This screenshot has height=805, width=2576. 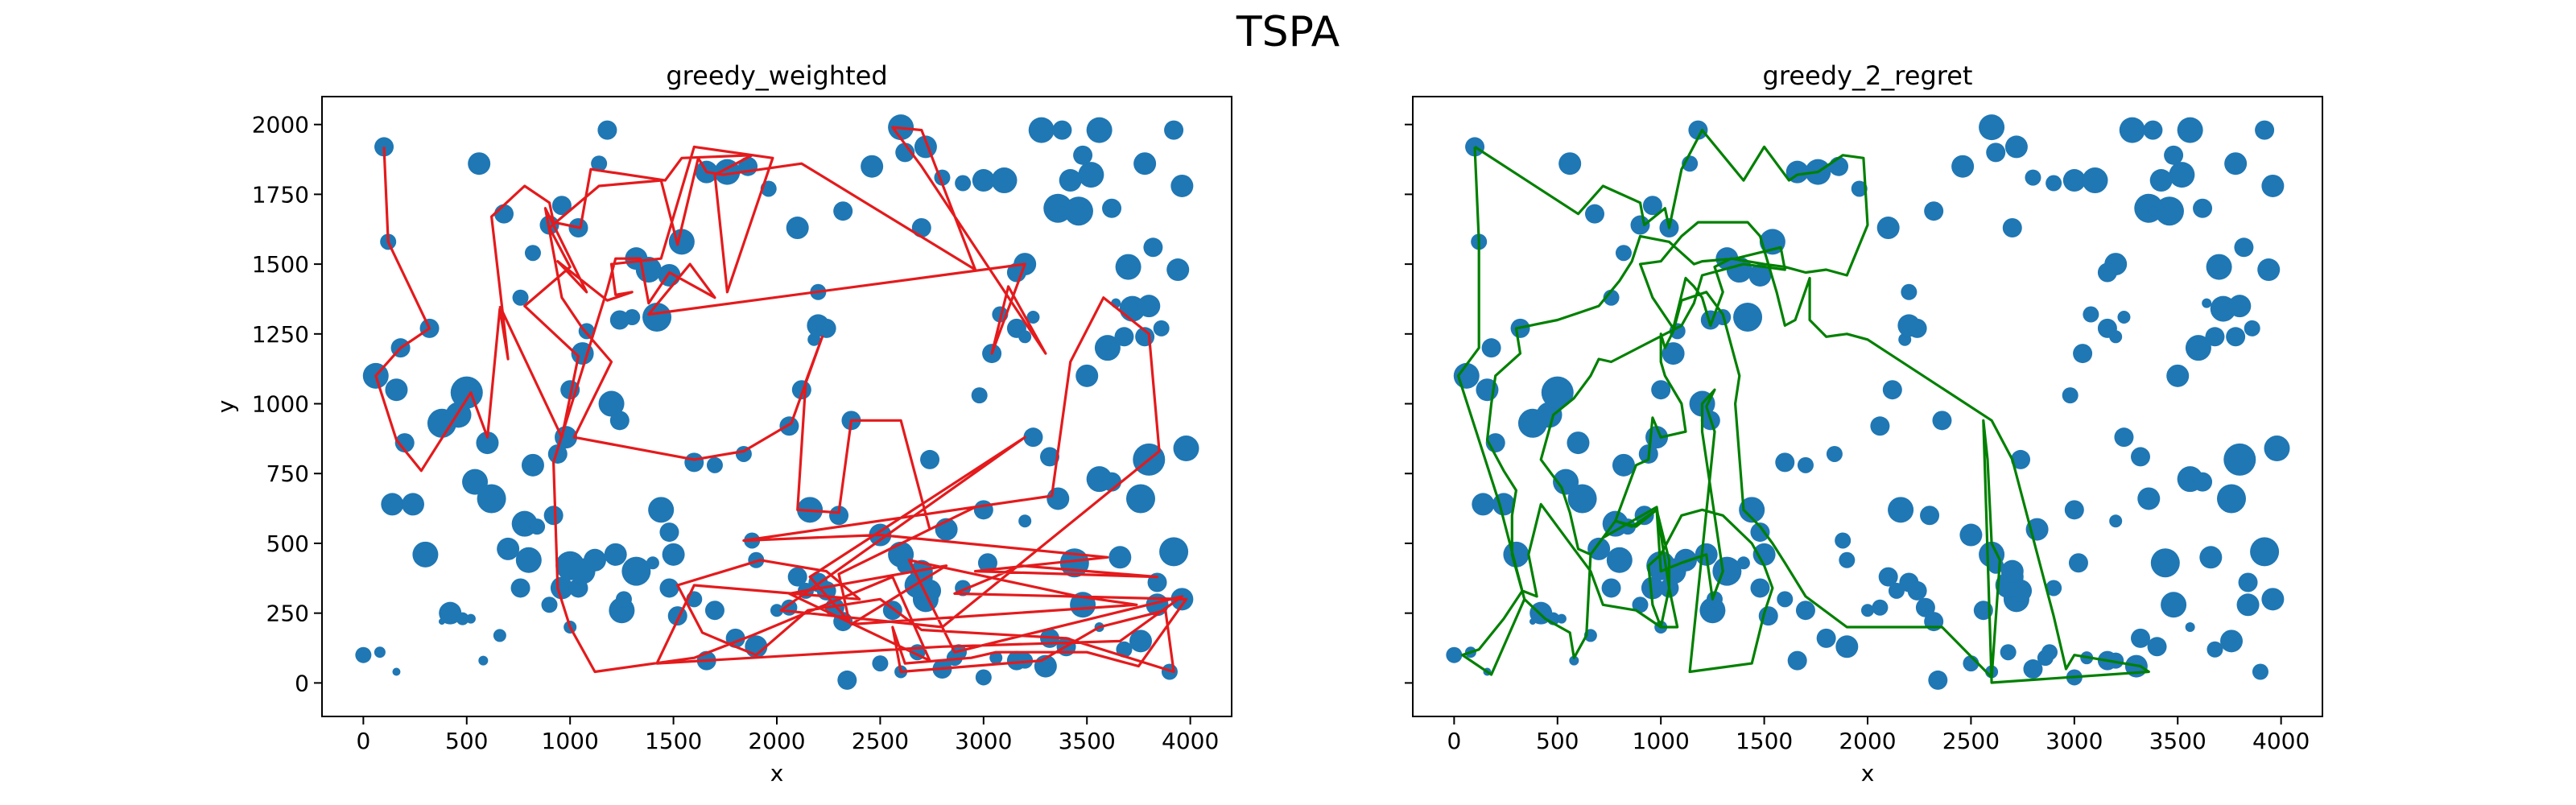 What do you see at coordinates (570, 741) in the screenshot?
I see `x-tick-label: 1000` at bounding box center [570, 741].